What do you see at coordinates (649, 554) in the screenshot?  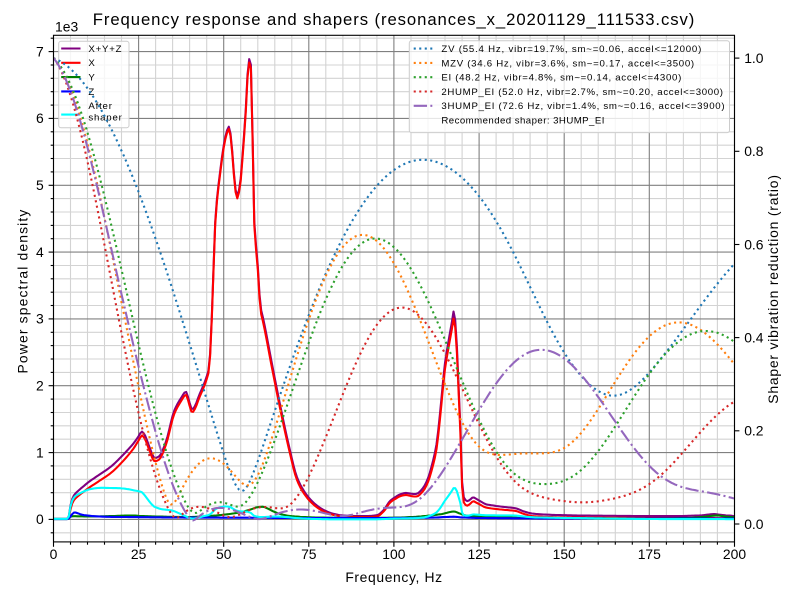 I see `svg-text: 175` at bounding box center [649, 554].